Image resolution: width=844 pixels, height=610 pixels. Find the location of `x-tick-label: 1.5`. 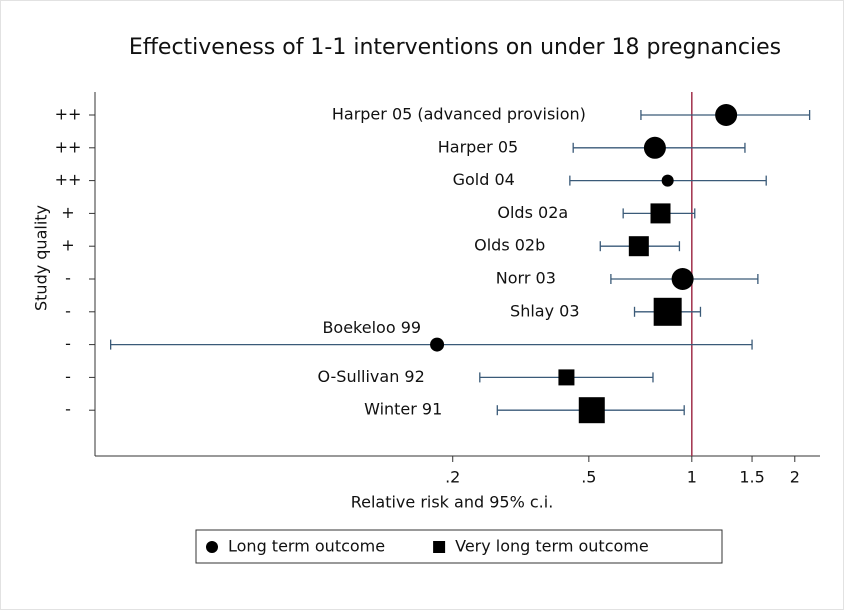

x-tick-label: 1.5 is located at coordinates (751, 477).